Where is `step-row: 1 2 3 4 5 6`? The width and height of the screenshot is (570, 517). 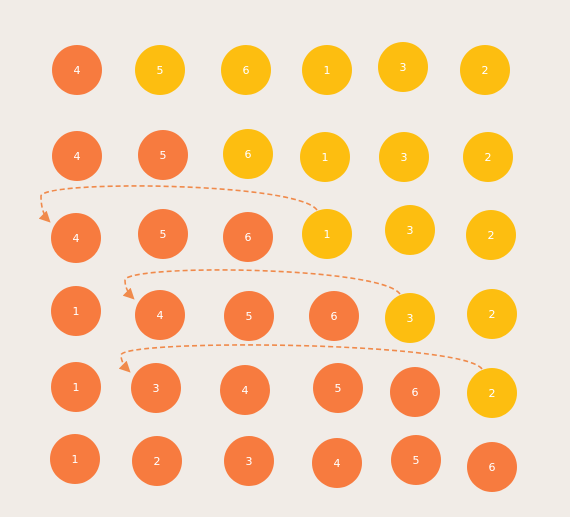 step-row: 1 2 3 4 5 6 is located at coordinates (283, 463).